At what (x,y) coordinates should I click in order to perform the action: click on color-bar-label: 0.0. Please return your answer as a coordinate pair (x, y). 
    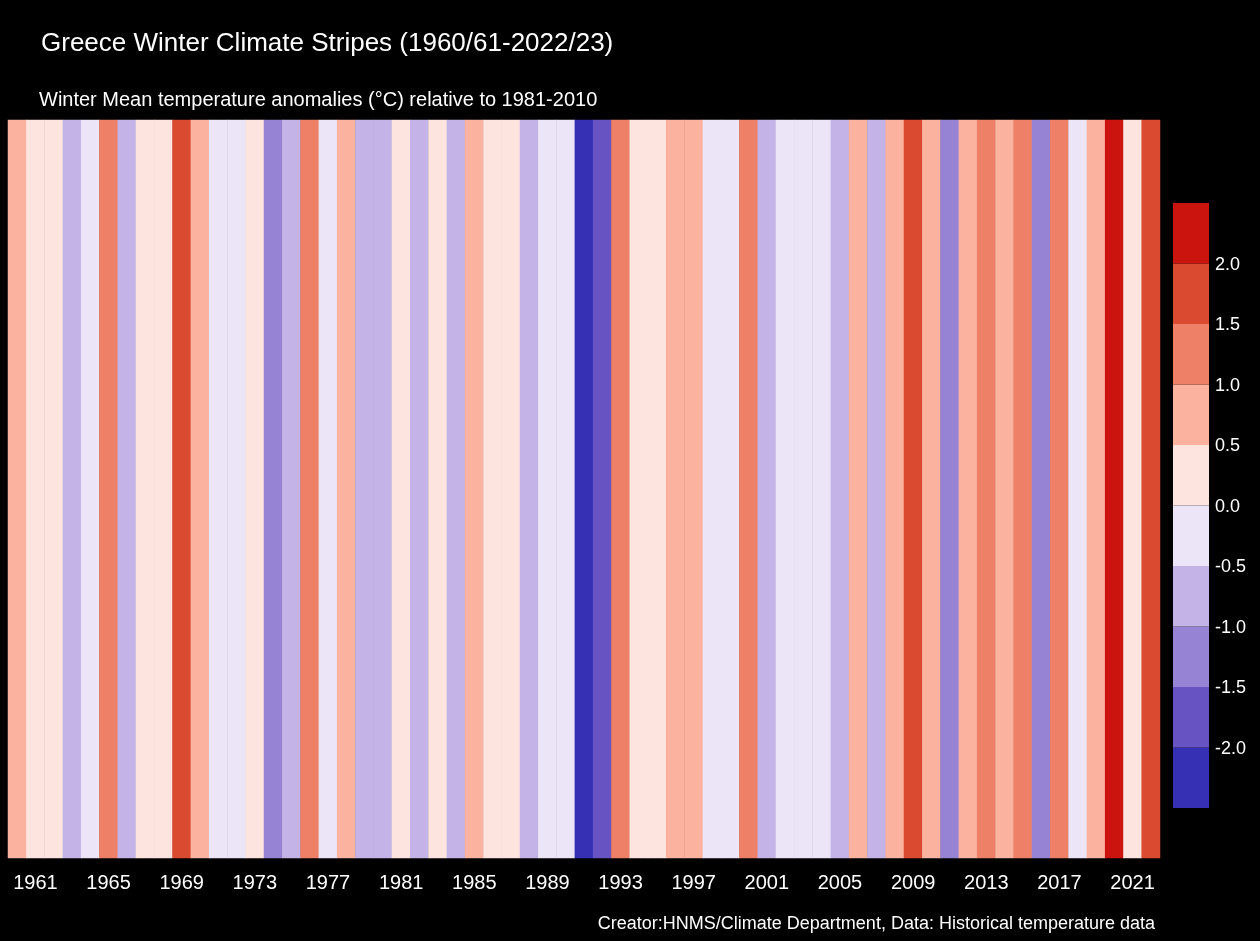
    Looking at the image, I should click on (1228, 505).